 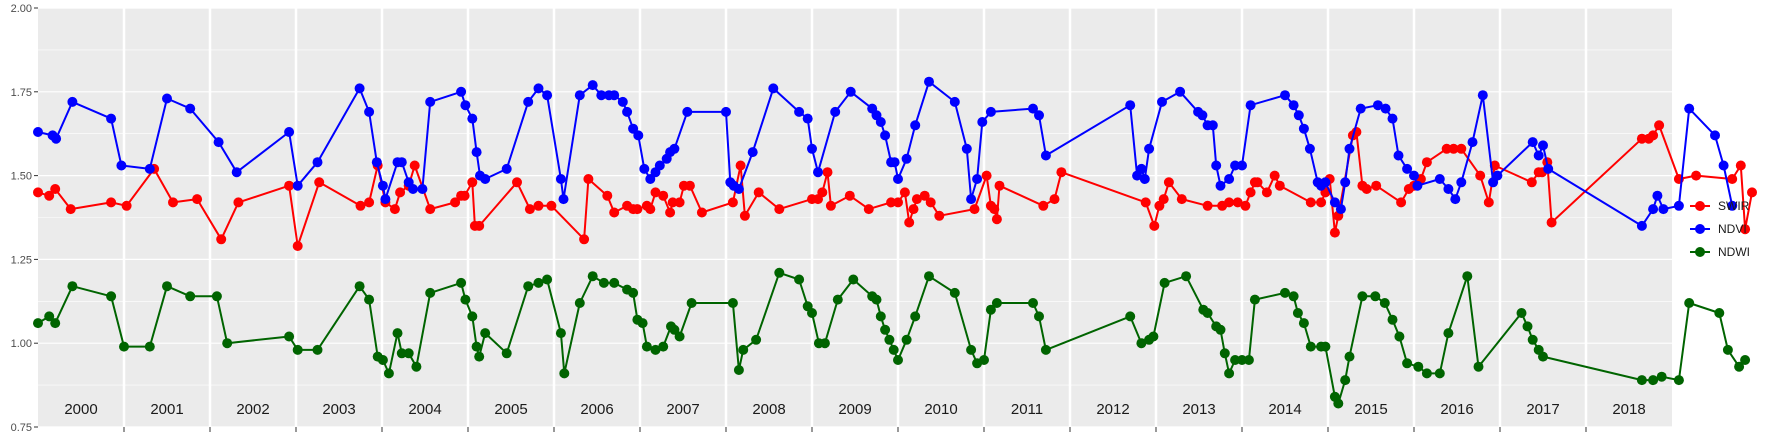 I want to click on y-tick-label: 2.00, so click(x=21, y=9).